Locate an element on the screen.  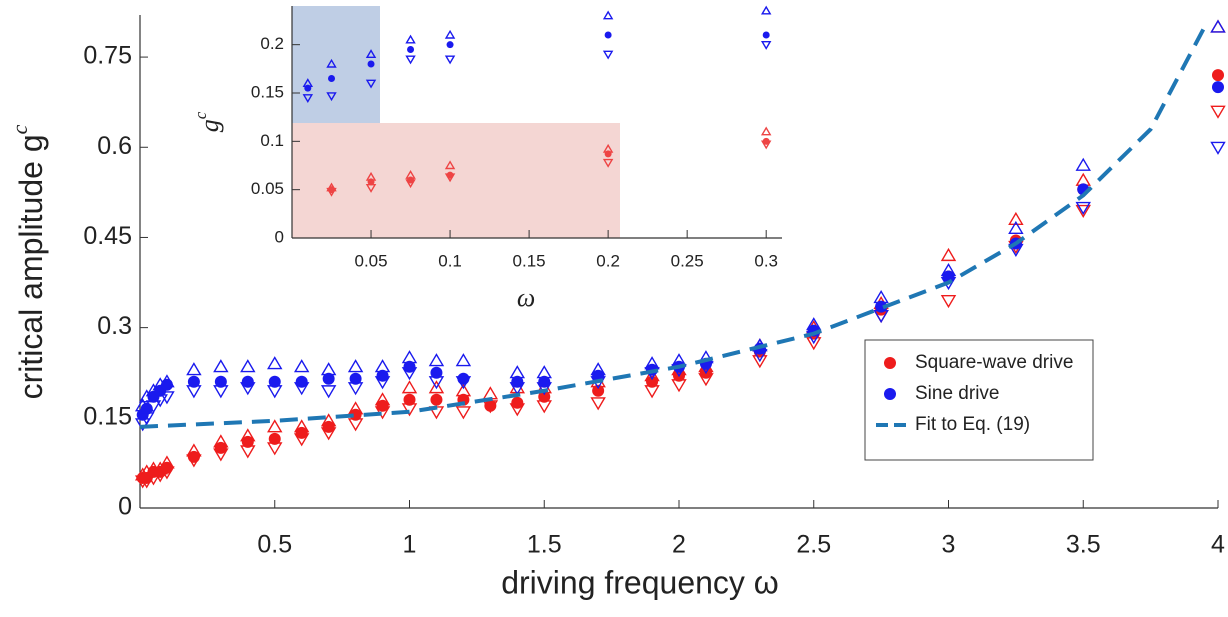
legend-box is located at coordinates (979, 400).